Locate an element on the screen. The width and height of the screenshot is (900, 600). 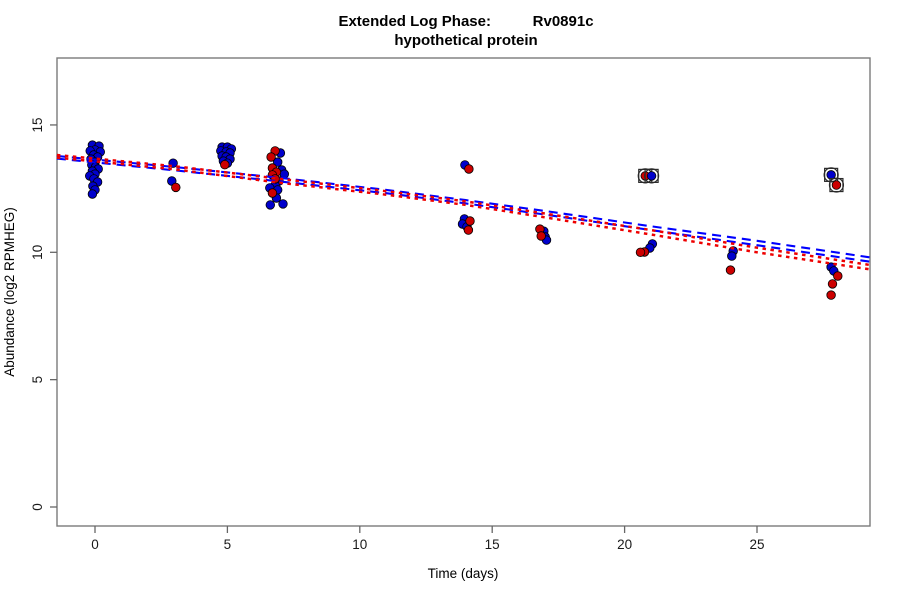
y-tick-label: 10 is located at coordinates (37, 252).